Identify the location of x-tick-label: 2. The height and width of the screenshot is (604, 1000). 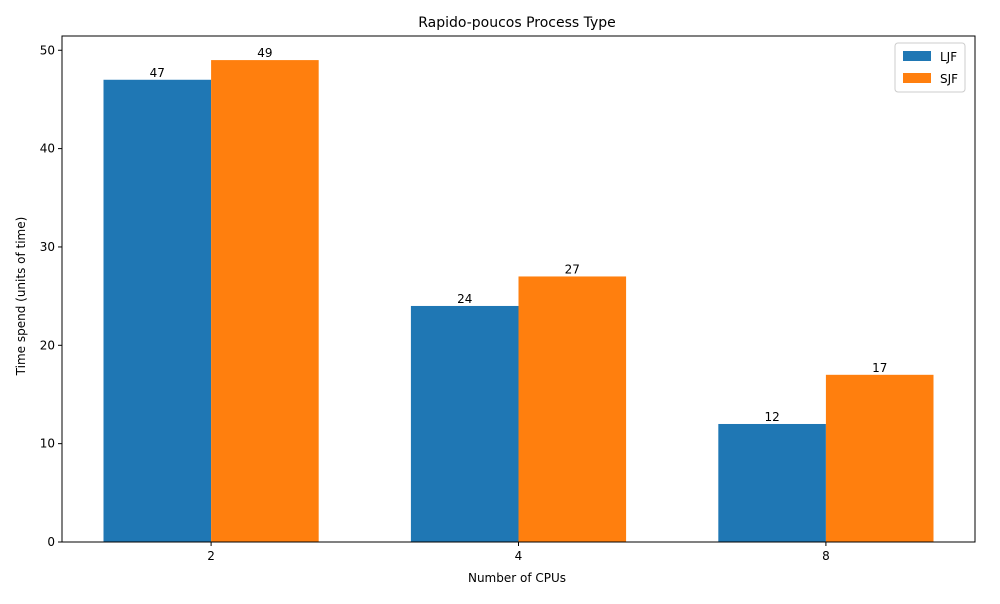
(211, 556).